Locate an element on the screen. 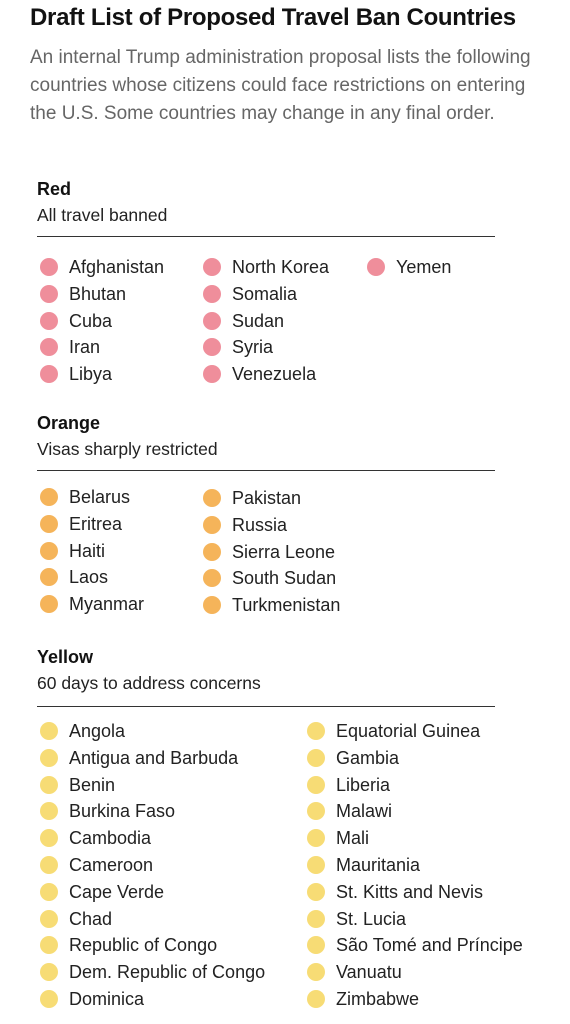 This screenshot has height=1024, width=570. country-name: Burkina Faso is located at coordinates (122, 811).